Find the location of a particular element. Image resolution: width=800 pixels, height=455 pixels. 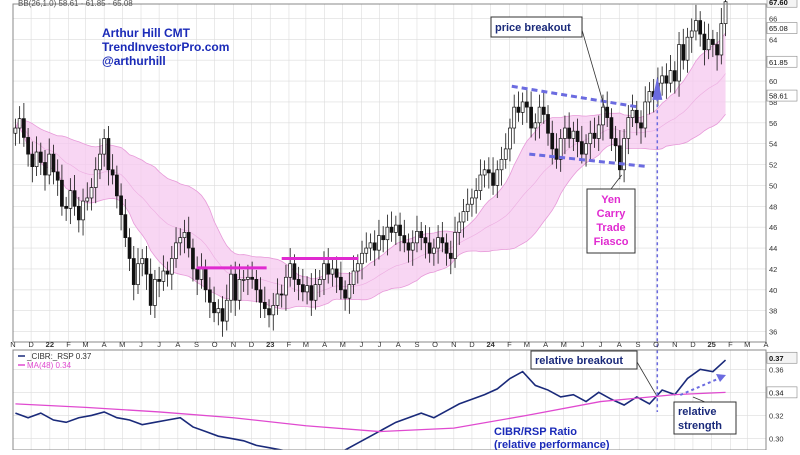

price-legend: BB(26,1.0) 58.61 - 61.85 - 65.08 is located at coordinates (75, 4).